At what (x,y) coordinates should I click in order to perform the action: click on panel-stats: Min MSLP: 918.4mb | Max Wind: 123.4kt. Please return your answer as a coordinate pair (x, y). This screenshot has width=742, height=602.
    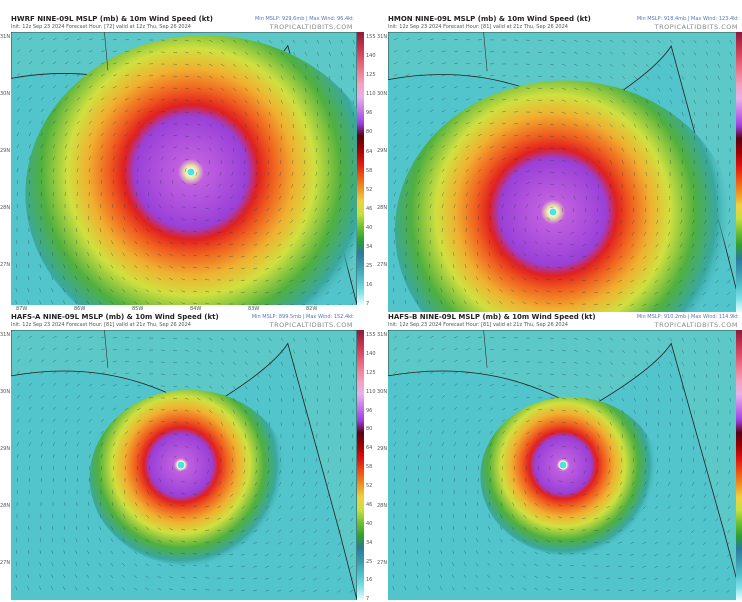
    Looking at the image, I should click on (687, 19).